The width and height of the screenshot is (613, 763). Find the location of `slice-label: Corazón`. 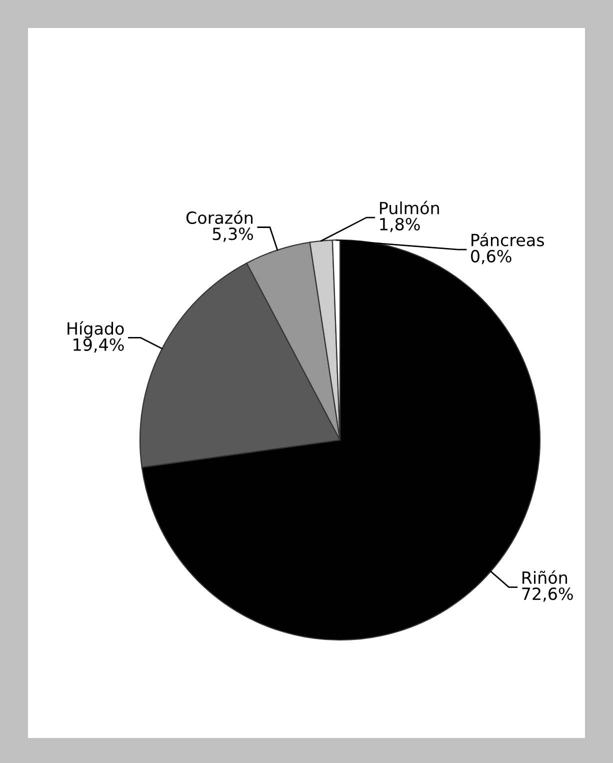

slice-label: Corazón is located at coordinates (219, 217).